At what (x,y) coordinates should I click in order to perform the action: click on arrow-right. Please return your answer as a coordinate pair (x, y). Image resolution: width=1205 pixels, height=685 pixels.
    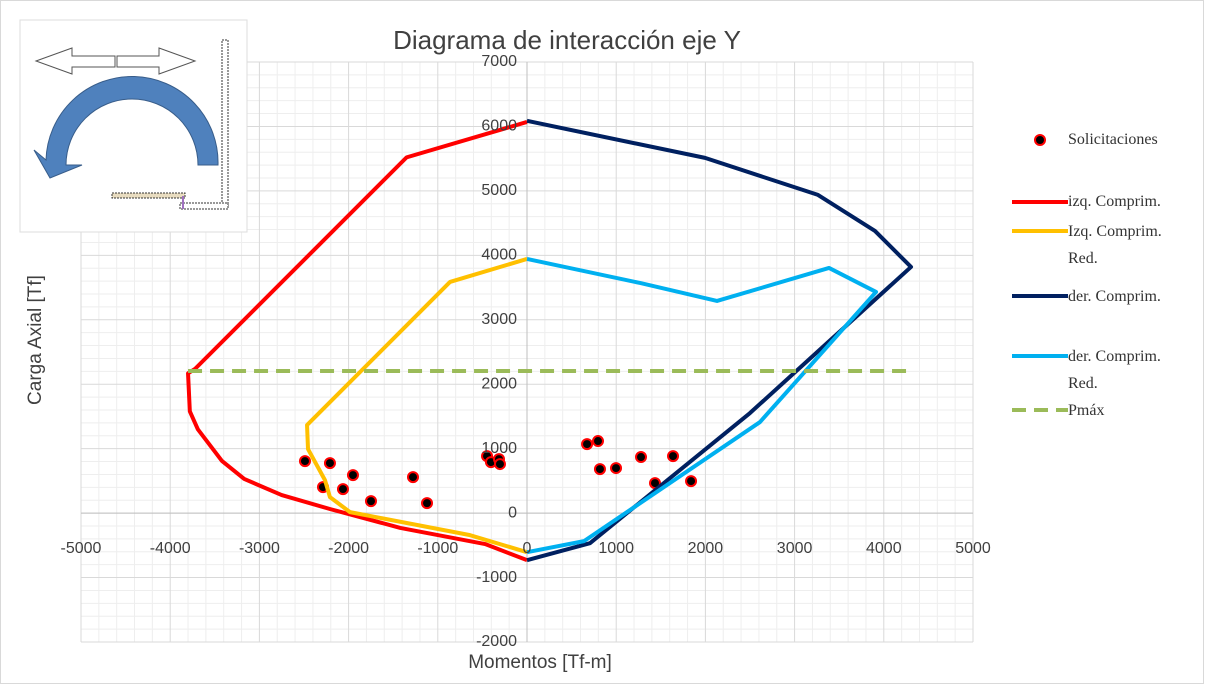
    Looking at the image, I should click on (156, 61).